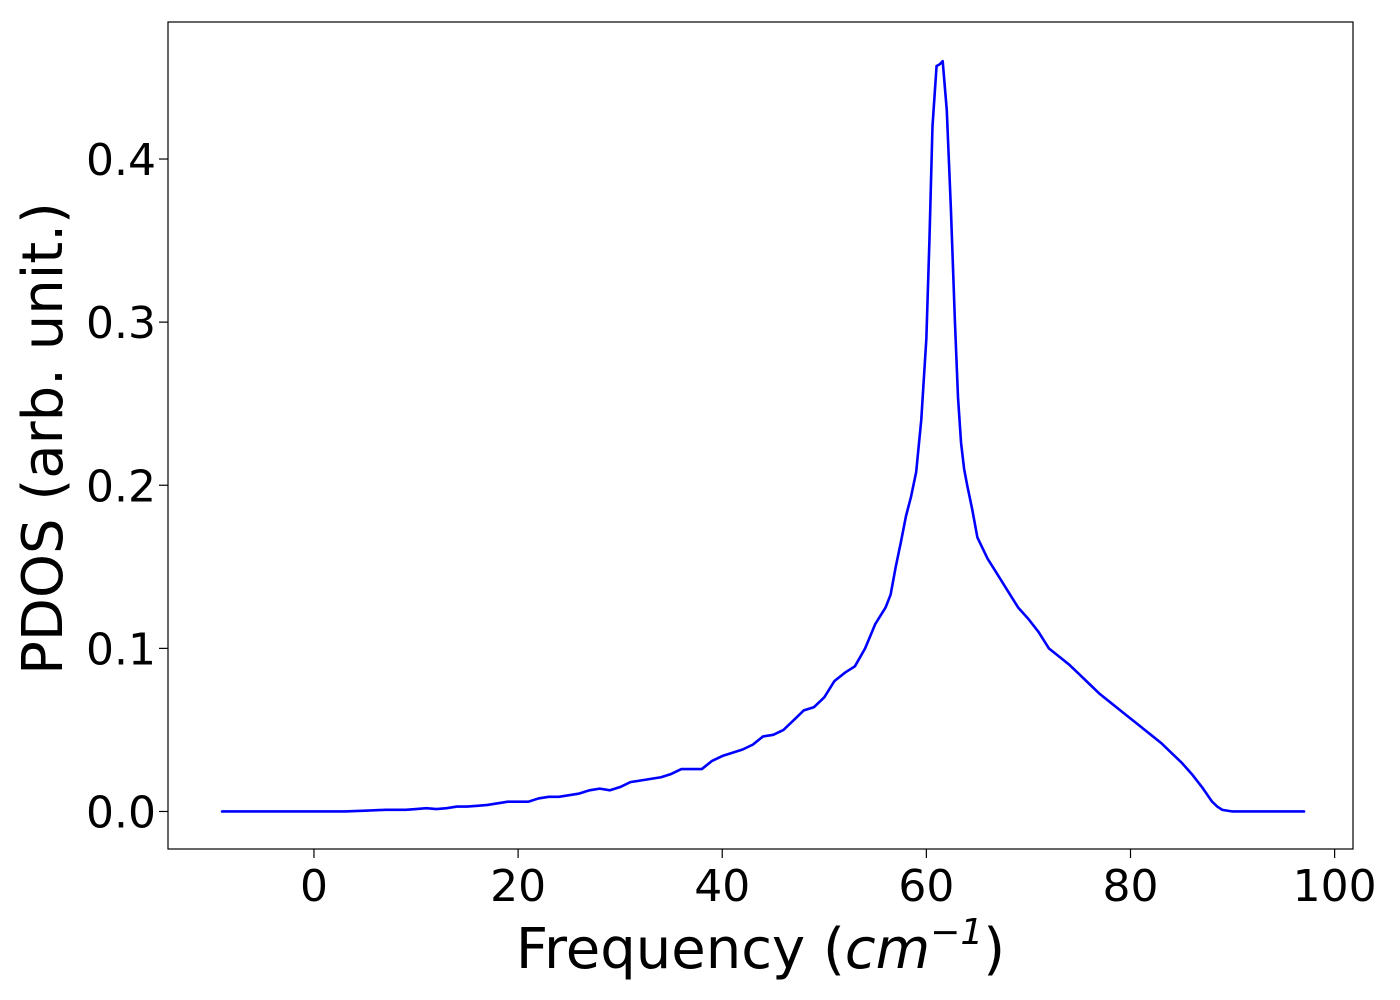  Describe the element at coordinates (314, 886) in the screenshot. I see `x-tick-label: 0` at that location.